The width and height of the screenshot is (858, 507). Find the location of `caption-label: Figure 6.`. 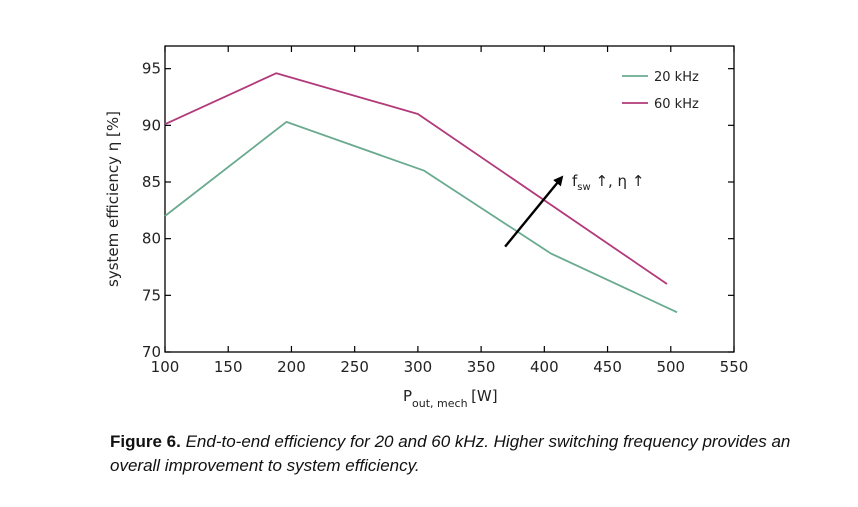

caption-label: Figure 6. is located at coordinates (145, 441).